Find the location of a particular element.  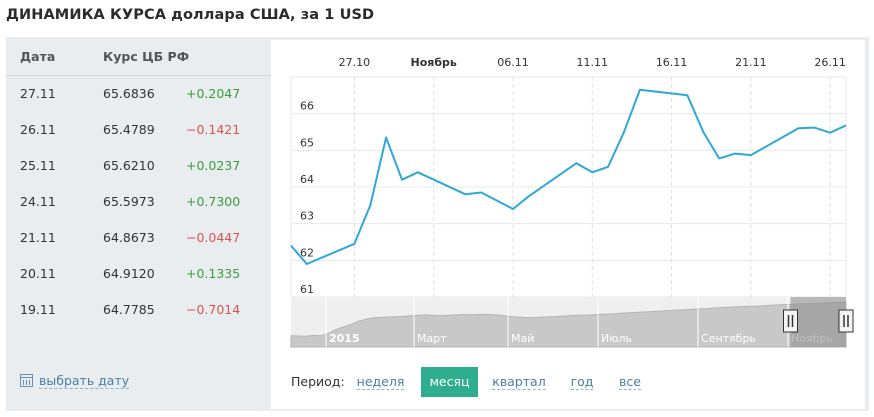

row-date: 26.11 is located at coordinates (38, 129).